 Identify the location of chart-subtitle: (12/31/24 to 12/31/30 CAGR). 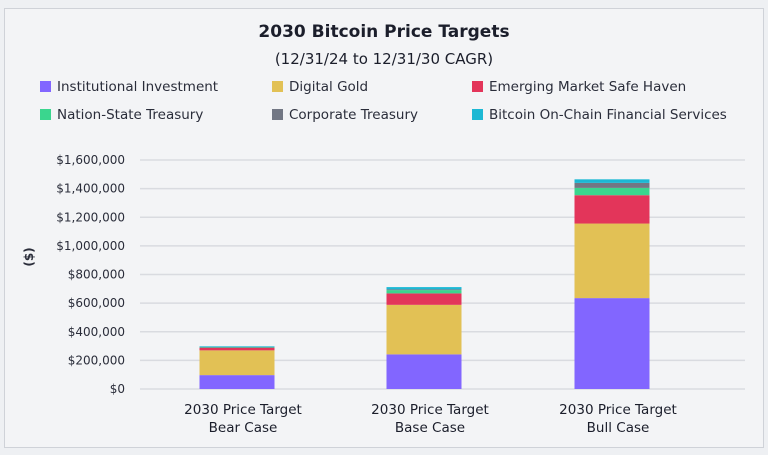
(384, 59).